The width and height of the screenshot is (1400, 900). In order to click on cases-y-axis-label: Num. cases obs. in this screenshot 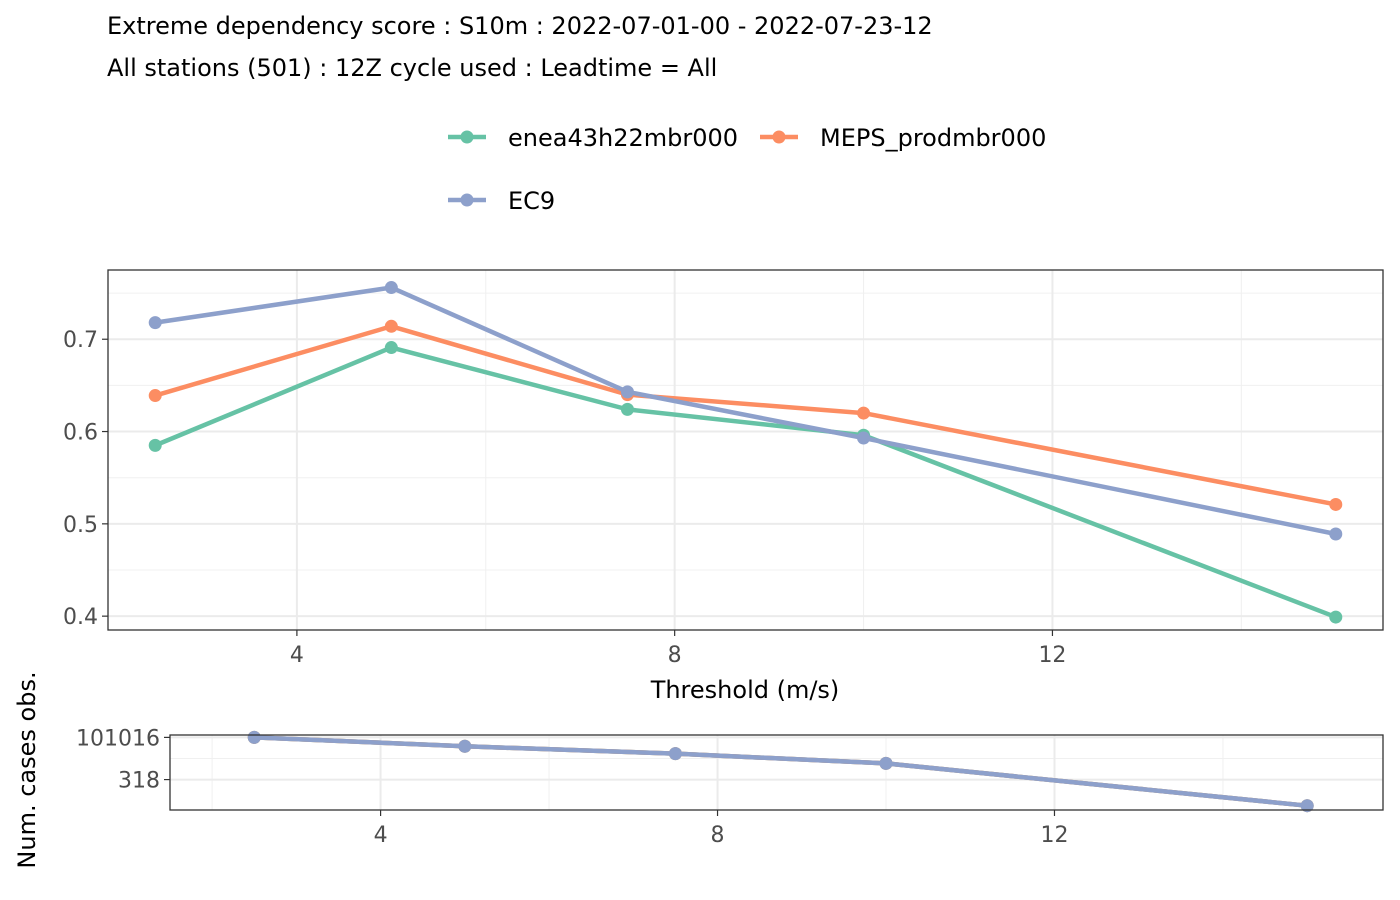, I will do `click(27, 769)`.